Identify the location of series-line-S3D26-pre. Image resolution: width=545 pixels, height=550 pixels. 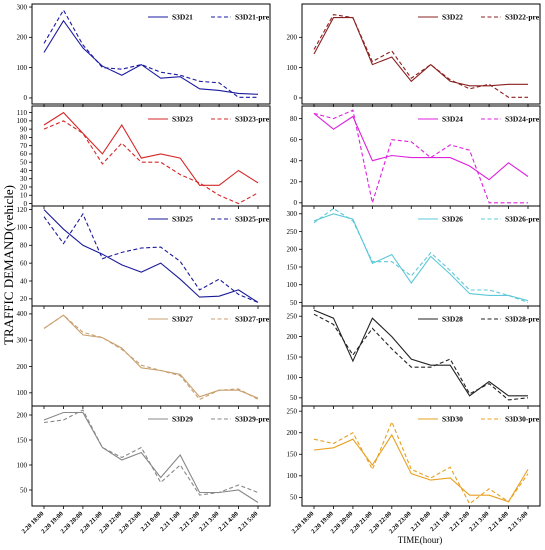
(421, 255).